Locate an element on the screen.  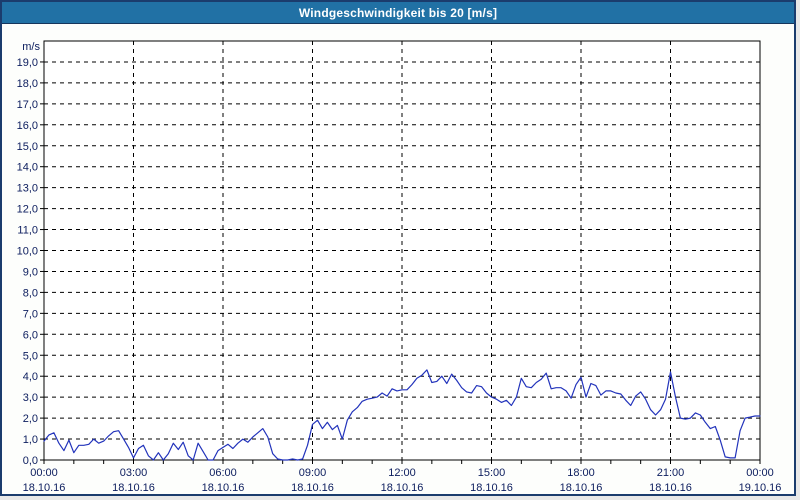
y-axis-tick-label: 11,0 is located at coordinates (27, 231).